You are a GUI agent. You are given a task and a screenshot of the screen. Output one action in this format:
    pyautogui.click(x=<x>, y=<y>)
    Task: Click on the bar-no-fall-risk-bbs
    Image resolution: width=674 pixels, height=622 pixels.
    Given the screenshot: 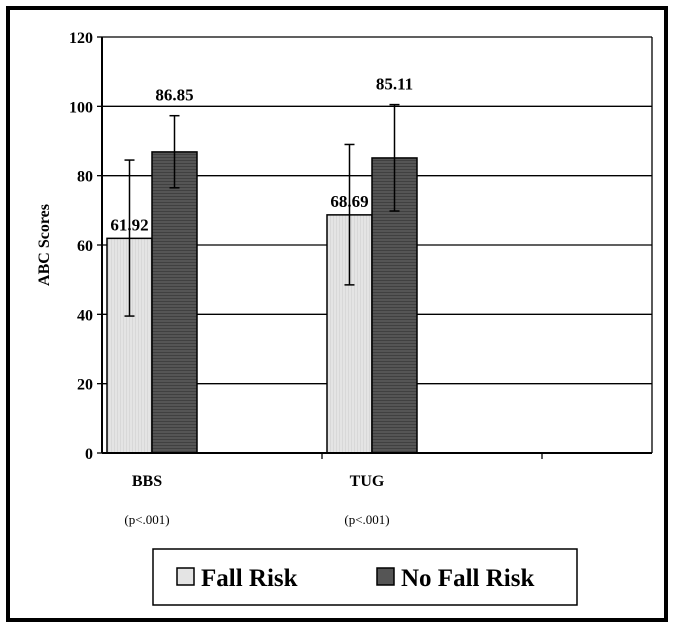 What is the action you would take?
    pyautogui.click(x=174, y=302)
    